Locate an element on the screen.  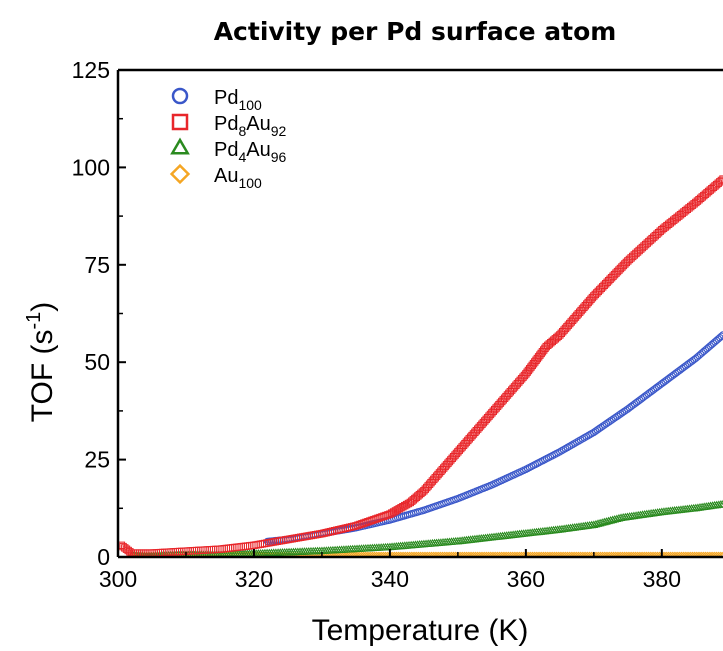
series-Pd4Au96 is located at coordinates (425, 528).